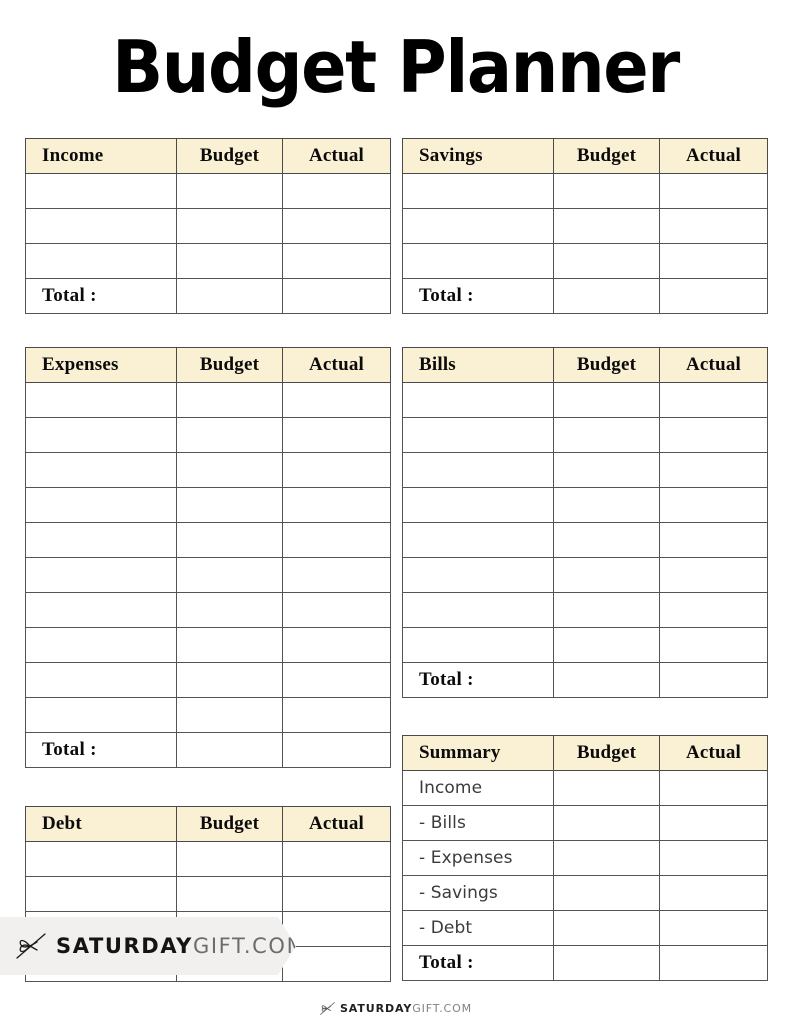  Describe the element at coordinates (606, 823) in the screenshot. I see `summary-bills-budget` at that location.